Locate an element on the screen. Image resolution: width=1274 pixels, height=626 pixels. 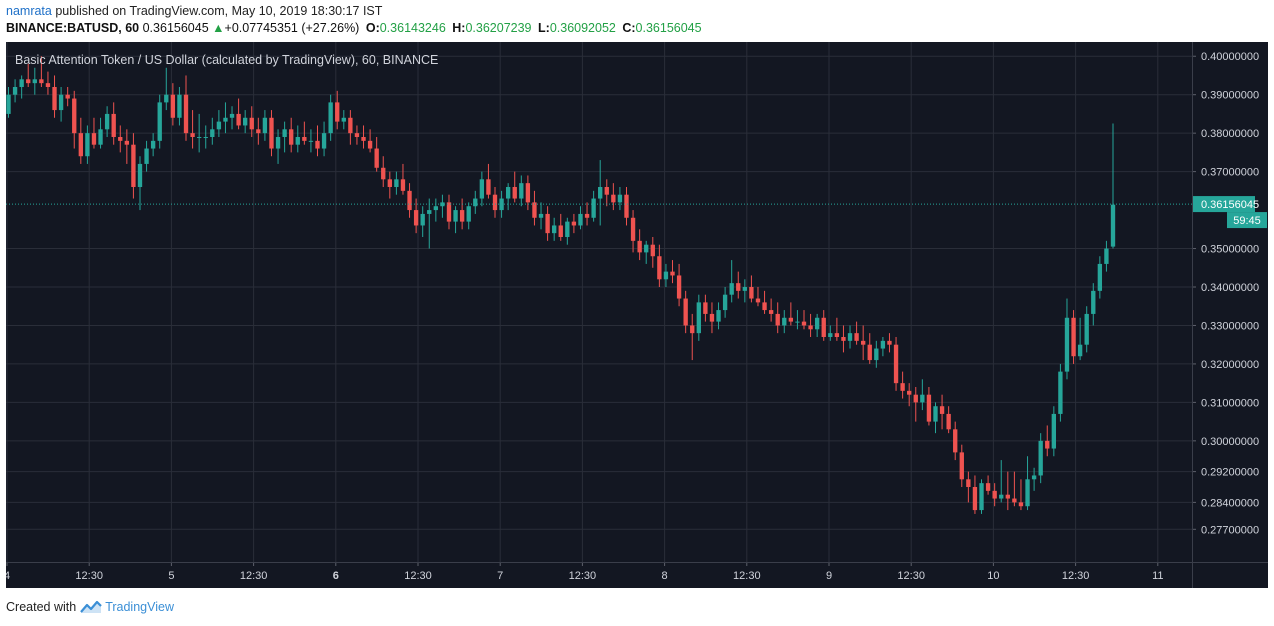
author-link: namrata is located at coordinates (29, 11).